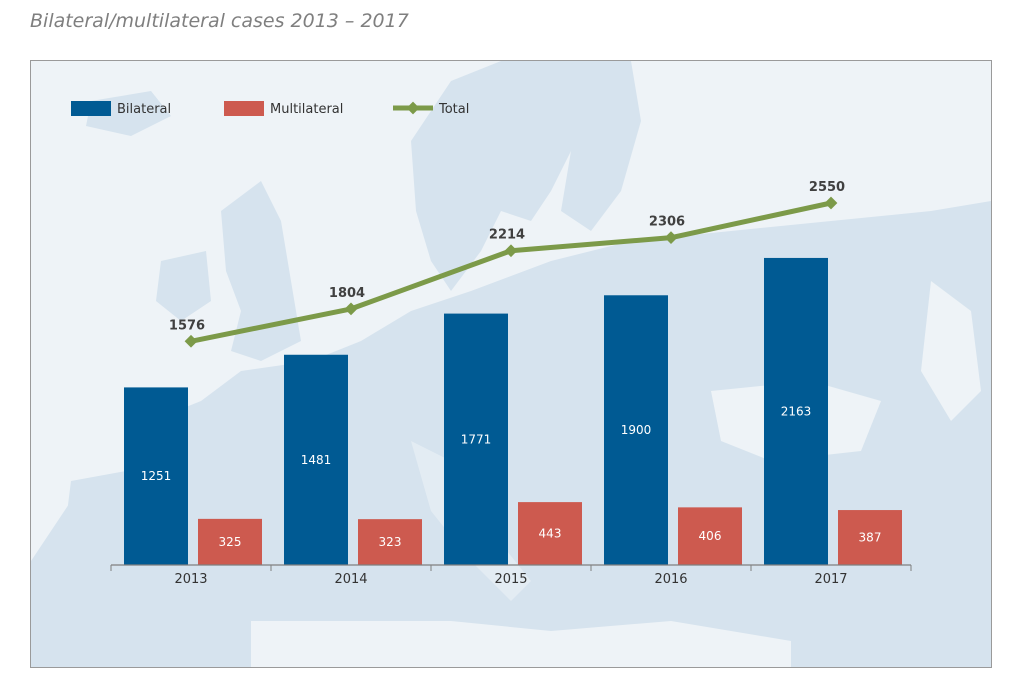 The width and height of the screenshot is (1024, 686). What do you see at coordinates (827, 187) in the screenshot?
I see `data-label-total-2017: 2550` at bounding box center [827, 187].